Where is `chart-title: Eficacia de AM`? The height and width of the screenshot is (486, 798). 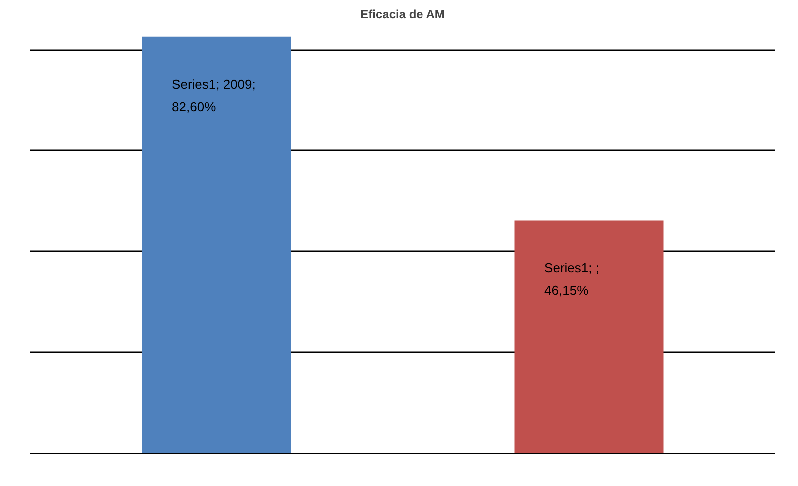 chart-title: Eficacia de AM is located at coordinates (402, 15).